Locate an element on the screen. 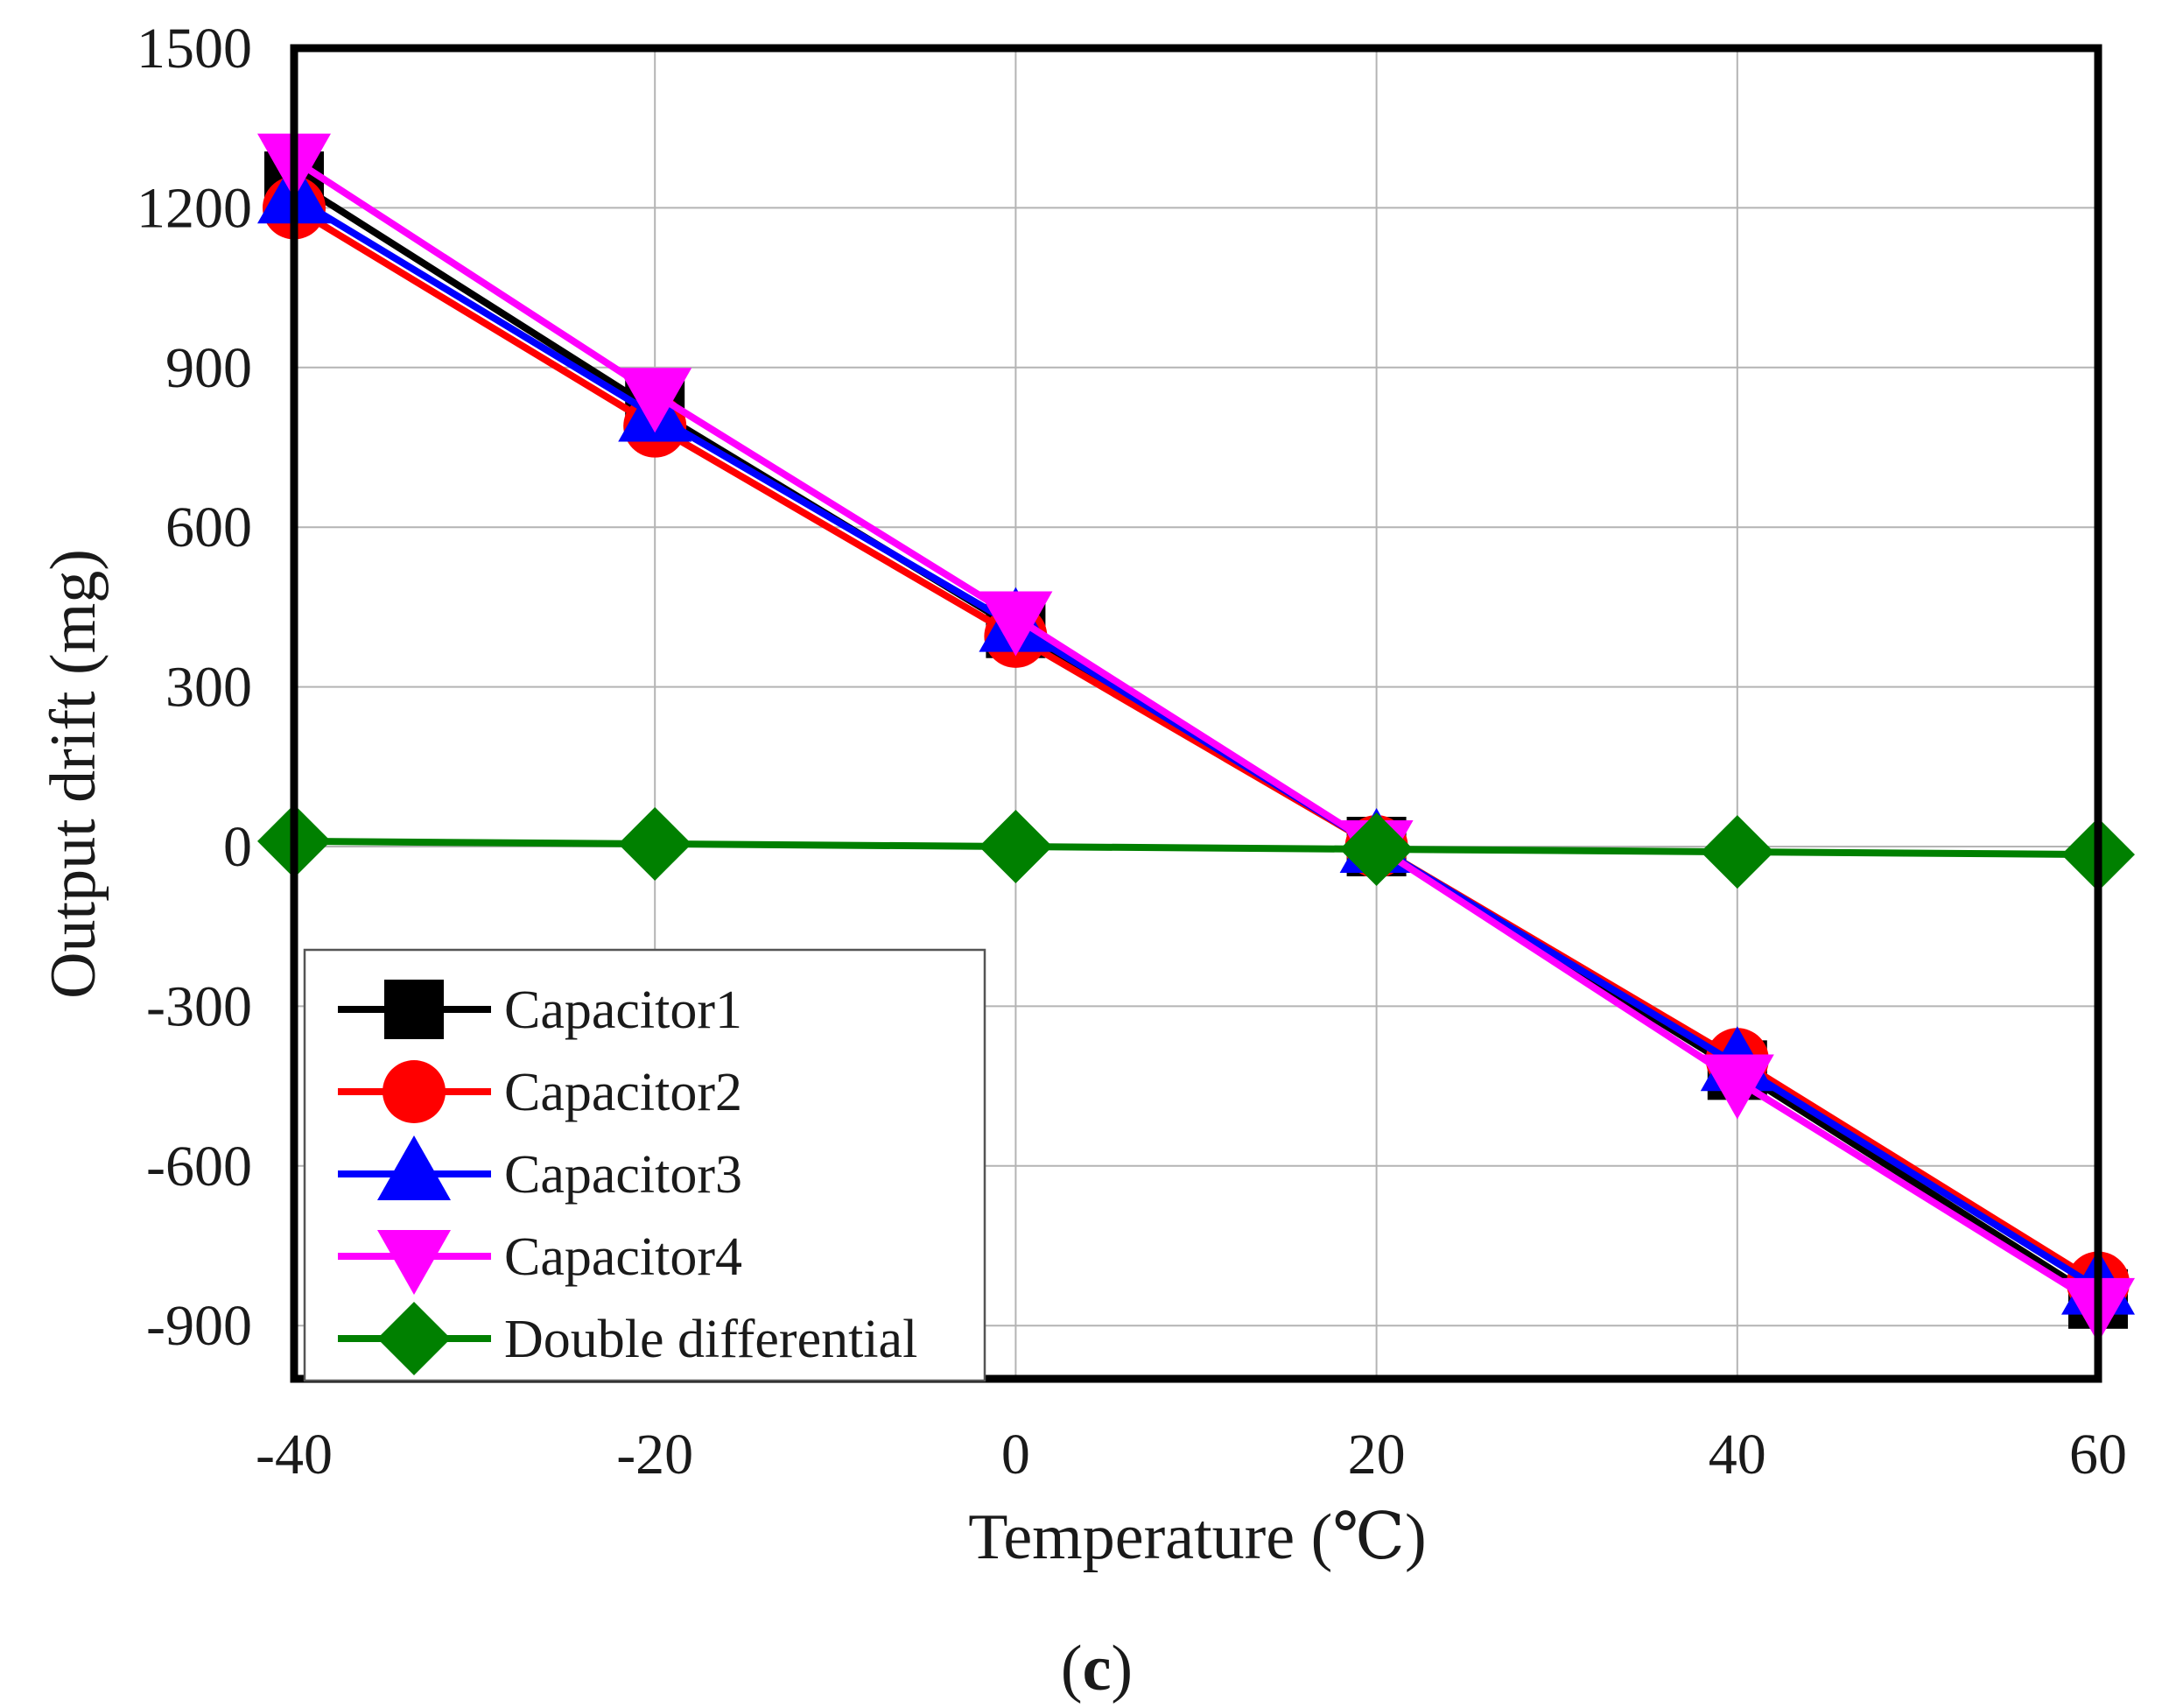  x-tick-label: 60 is located at coordinates (2098, 1455).